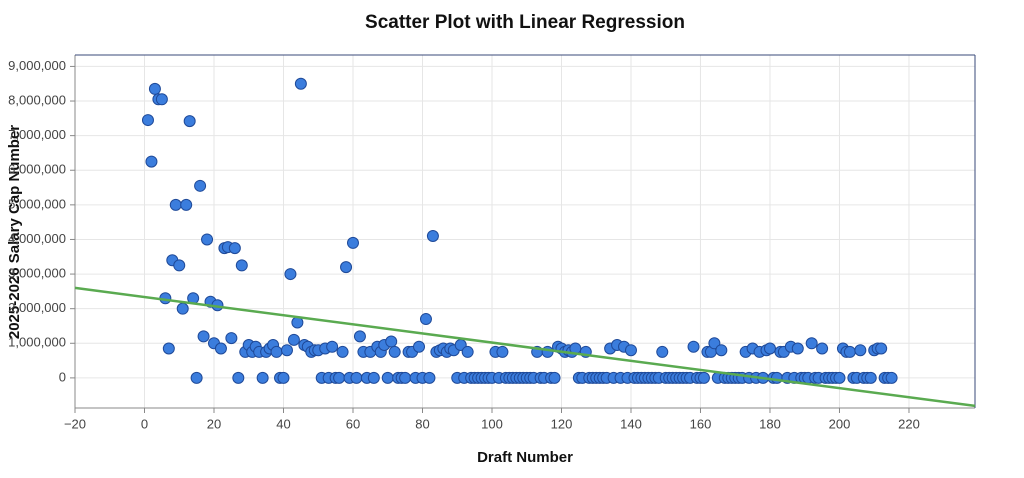  Describe the element at coordinates (525, 22) in the screenshot. I see `chart-title: Scatter Plot with Linear Regression` at that location.